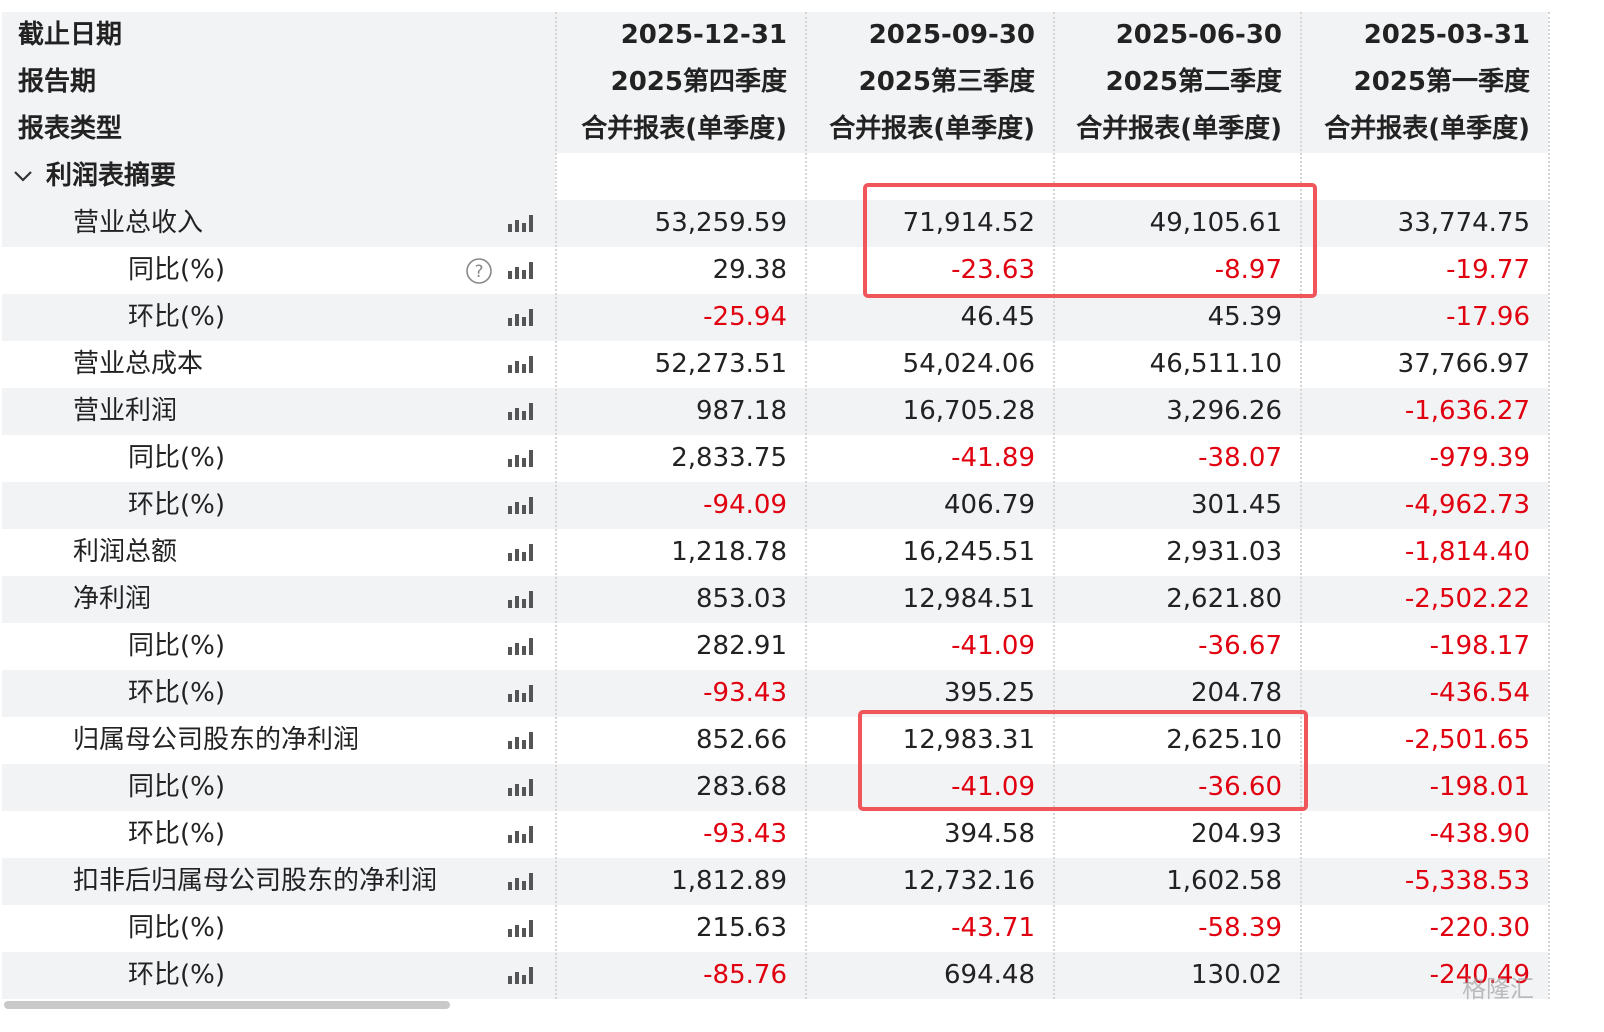 The image size is (1604, 1032). I want to click on value-cell: 49,105.61, so click(1215, 223).